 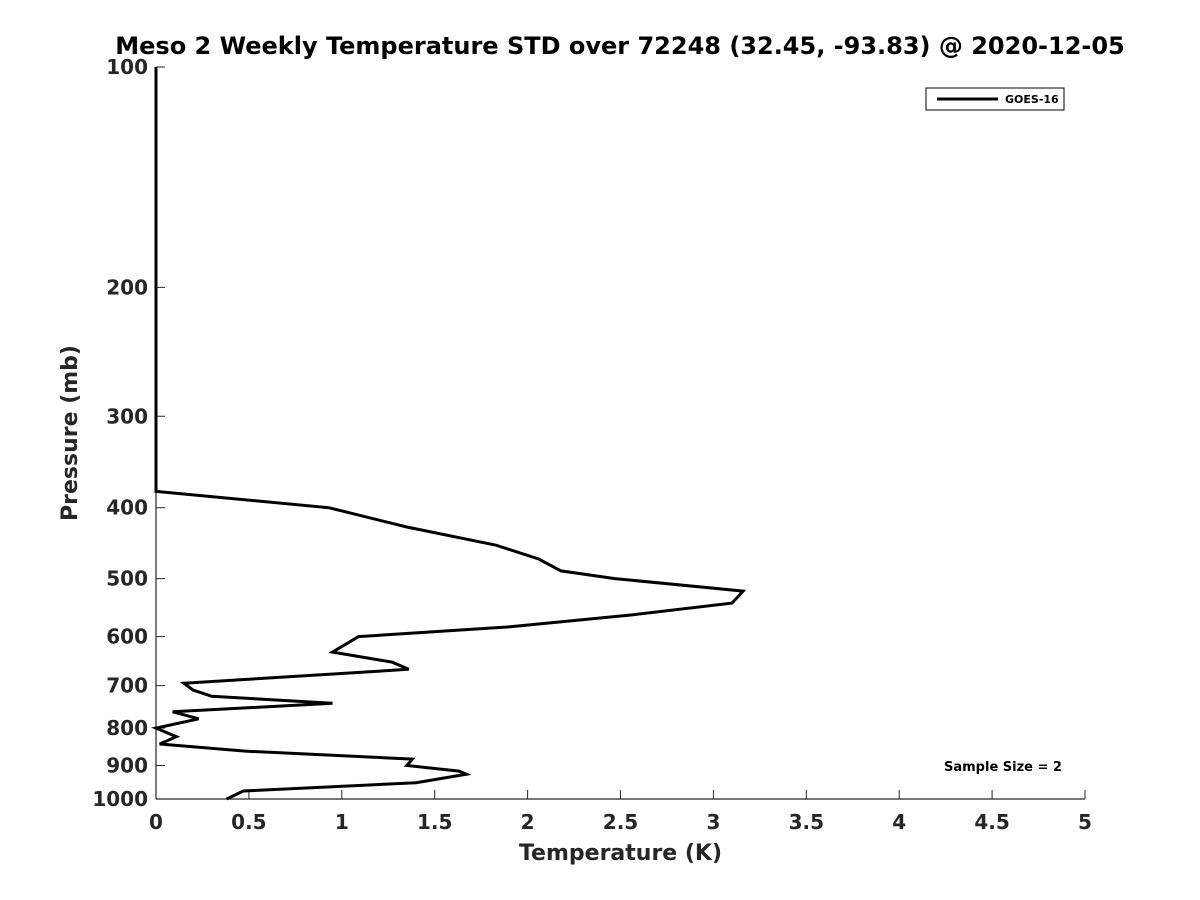 What do you see at coordinates (342, 822) in the screenshot?
I see `x-tick-label: 1` at bounding box center [342, 822].